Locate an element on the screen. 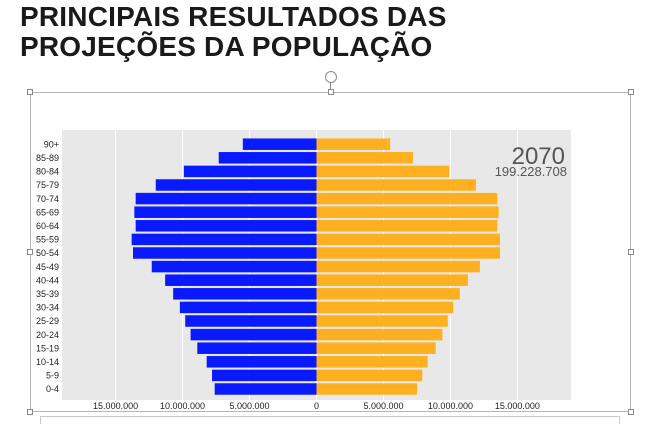 The image size is (650, 424). age-label-5-9: 5-9 is located at coordinates (52, 376).